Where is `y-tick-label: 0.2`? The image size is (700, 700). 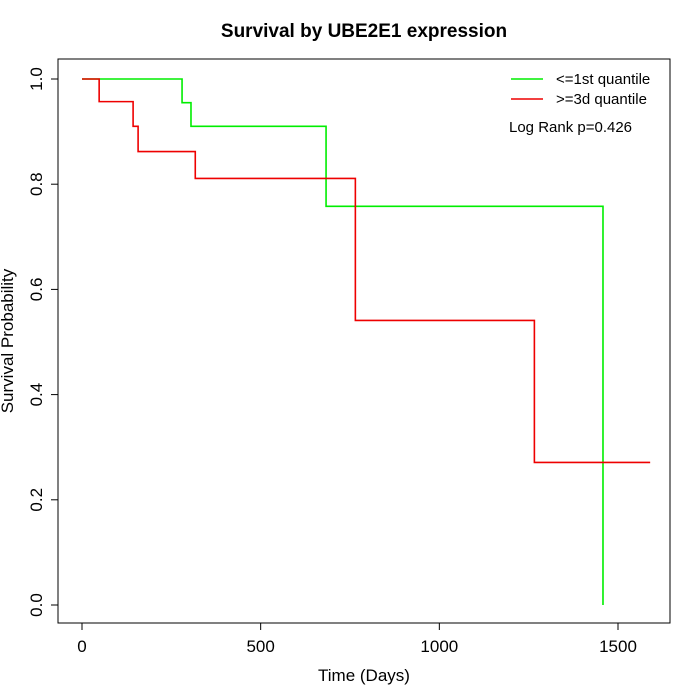
y-tick-label: 0.2 is located at coordinates (36, 500).